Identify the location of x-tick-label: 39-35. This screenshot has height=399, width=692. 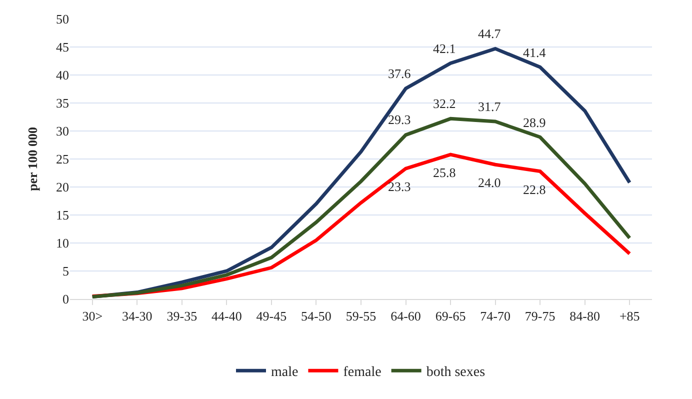
(182, 316).